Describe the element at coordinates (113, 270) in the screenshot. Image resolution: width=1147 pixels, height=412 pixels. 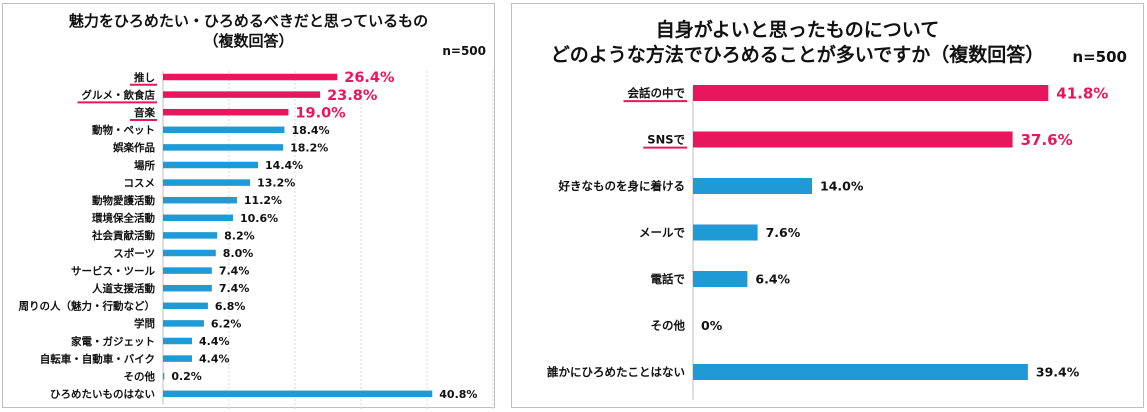
I see `category-label: サービス・ツール` at that location.